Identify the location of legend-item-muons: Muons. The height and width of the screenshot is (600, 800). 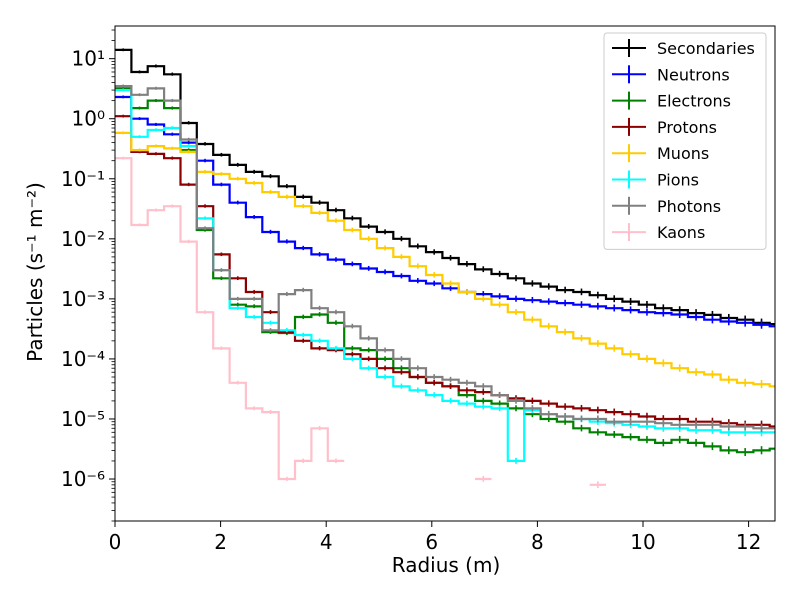
(660, 153).